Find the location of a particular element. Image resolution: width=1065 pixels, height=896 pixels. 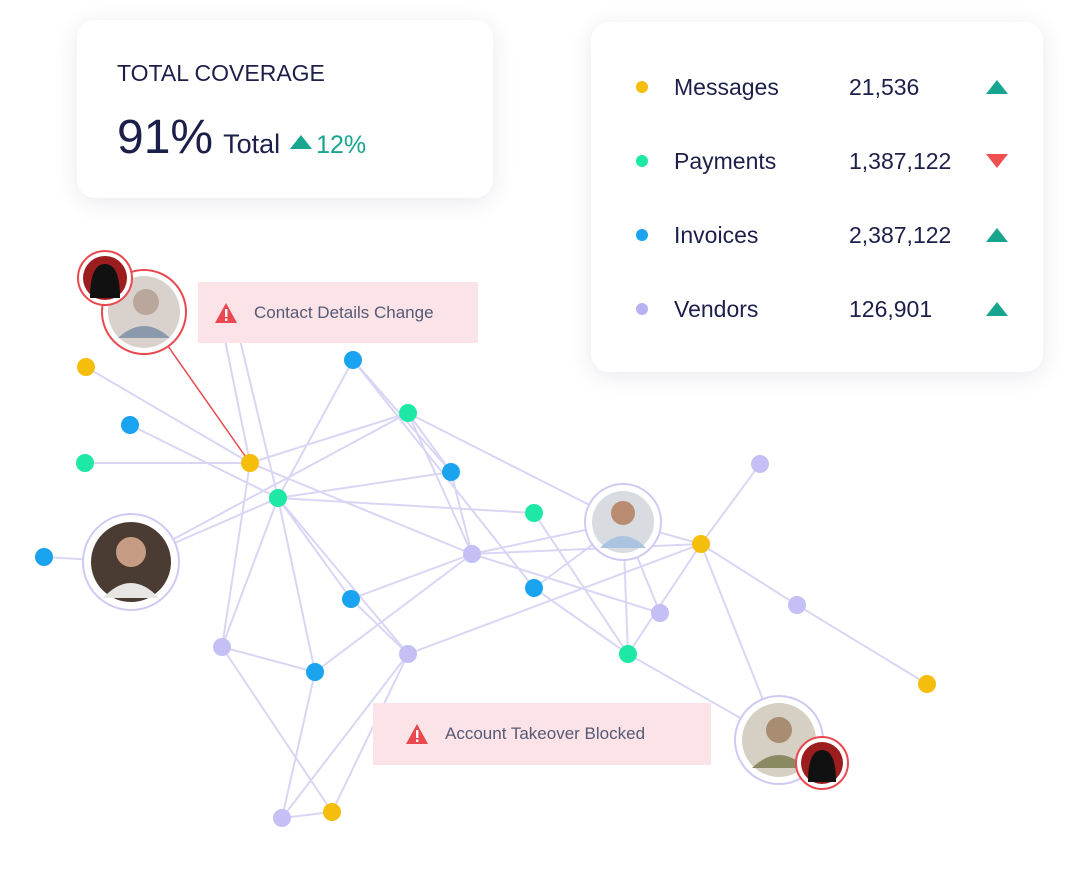

legend-row: Payments 1,387,122 is located at coordinates (816, 160).